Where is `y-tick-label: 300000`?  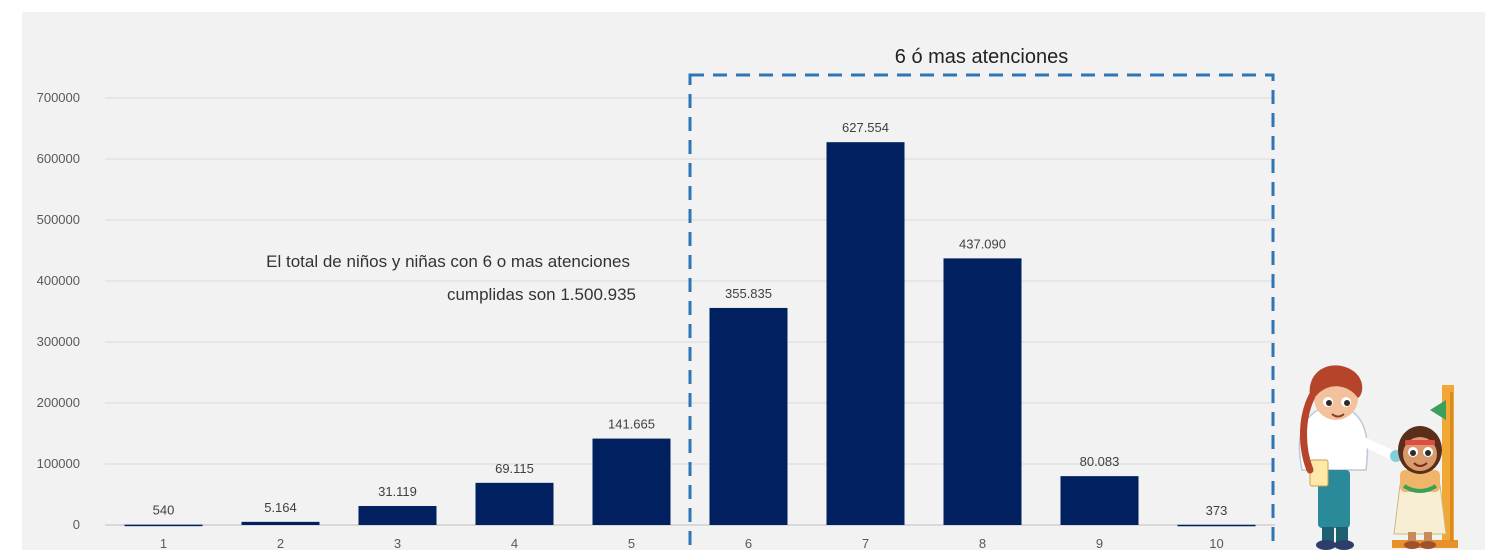
y-tick-label: 300000 is located at coordinates (58, 341).